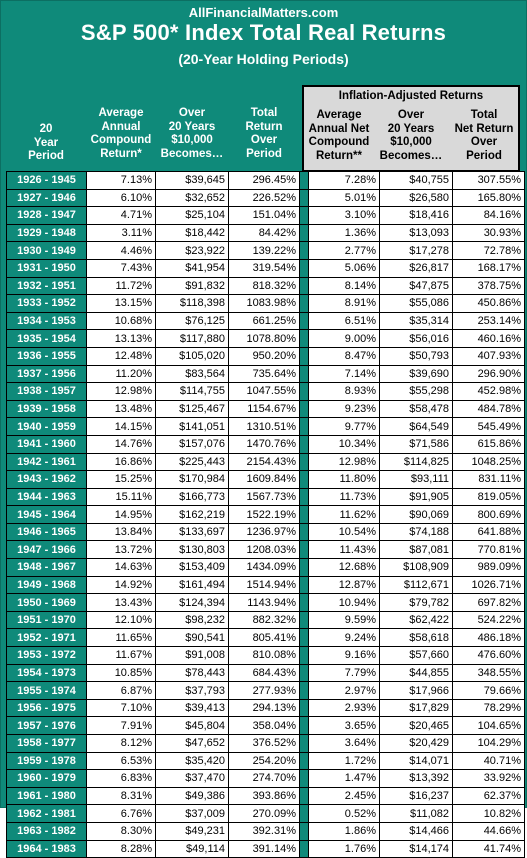  I want to click on value-cell: $166,773, so click(192, 497).